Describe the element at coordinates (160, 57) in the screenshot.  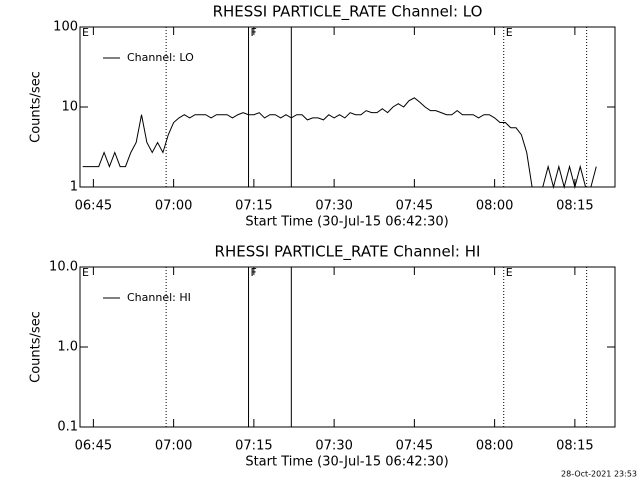
I see `legend-label: Channel: LO` at that location.